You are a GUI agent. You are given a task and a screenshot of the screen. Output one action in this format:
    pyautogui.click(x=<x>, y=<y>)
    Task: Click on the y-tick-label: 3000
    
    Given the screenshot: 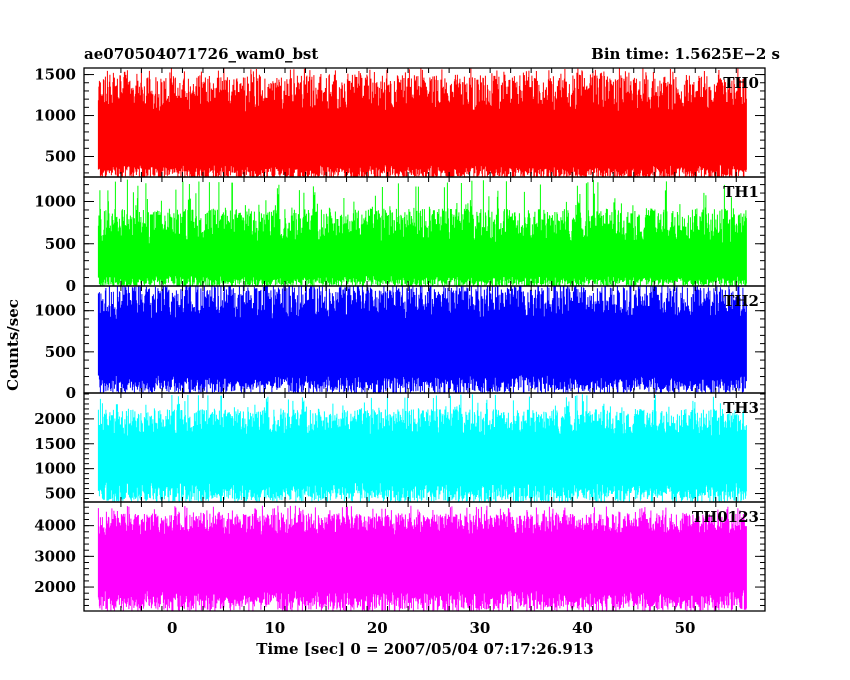 What is the action you would take?
    pyautogui.click(x=55, y=556)
    